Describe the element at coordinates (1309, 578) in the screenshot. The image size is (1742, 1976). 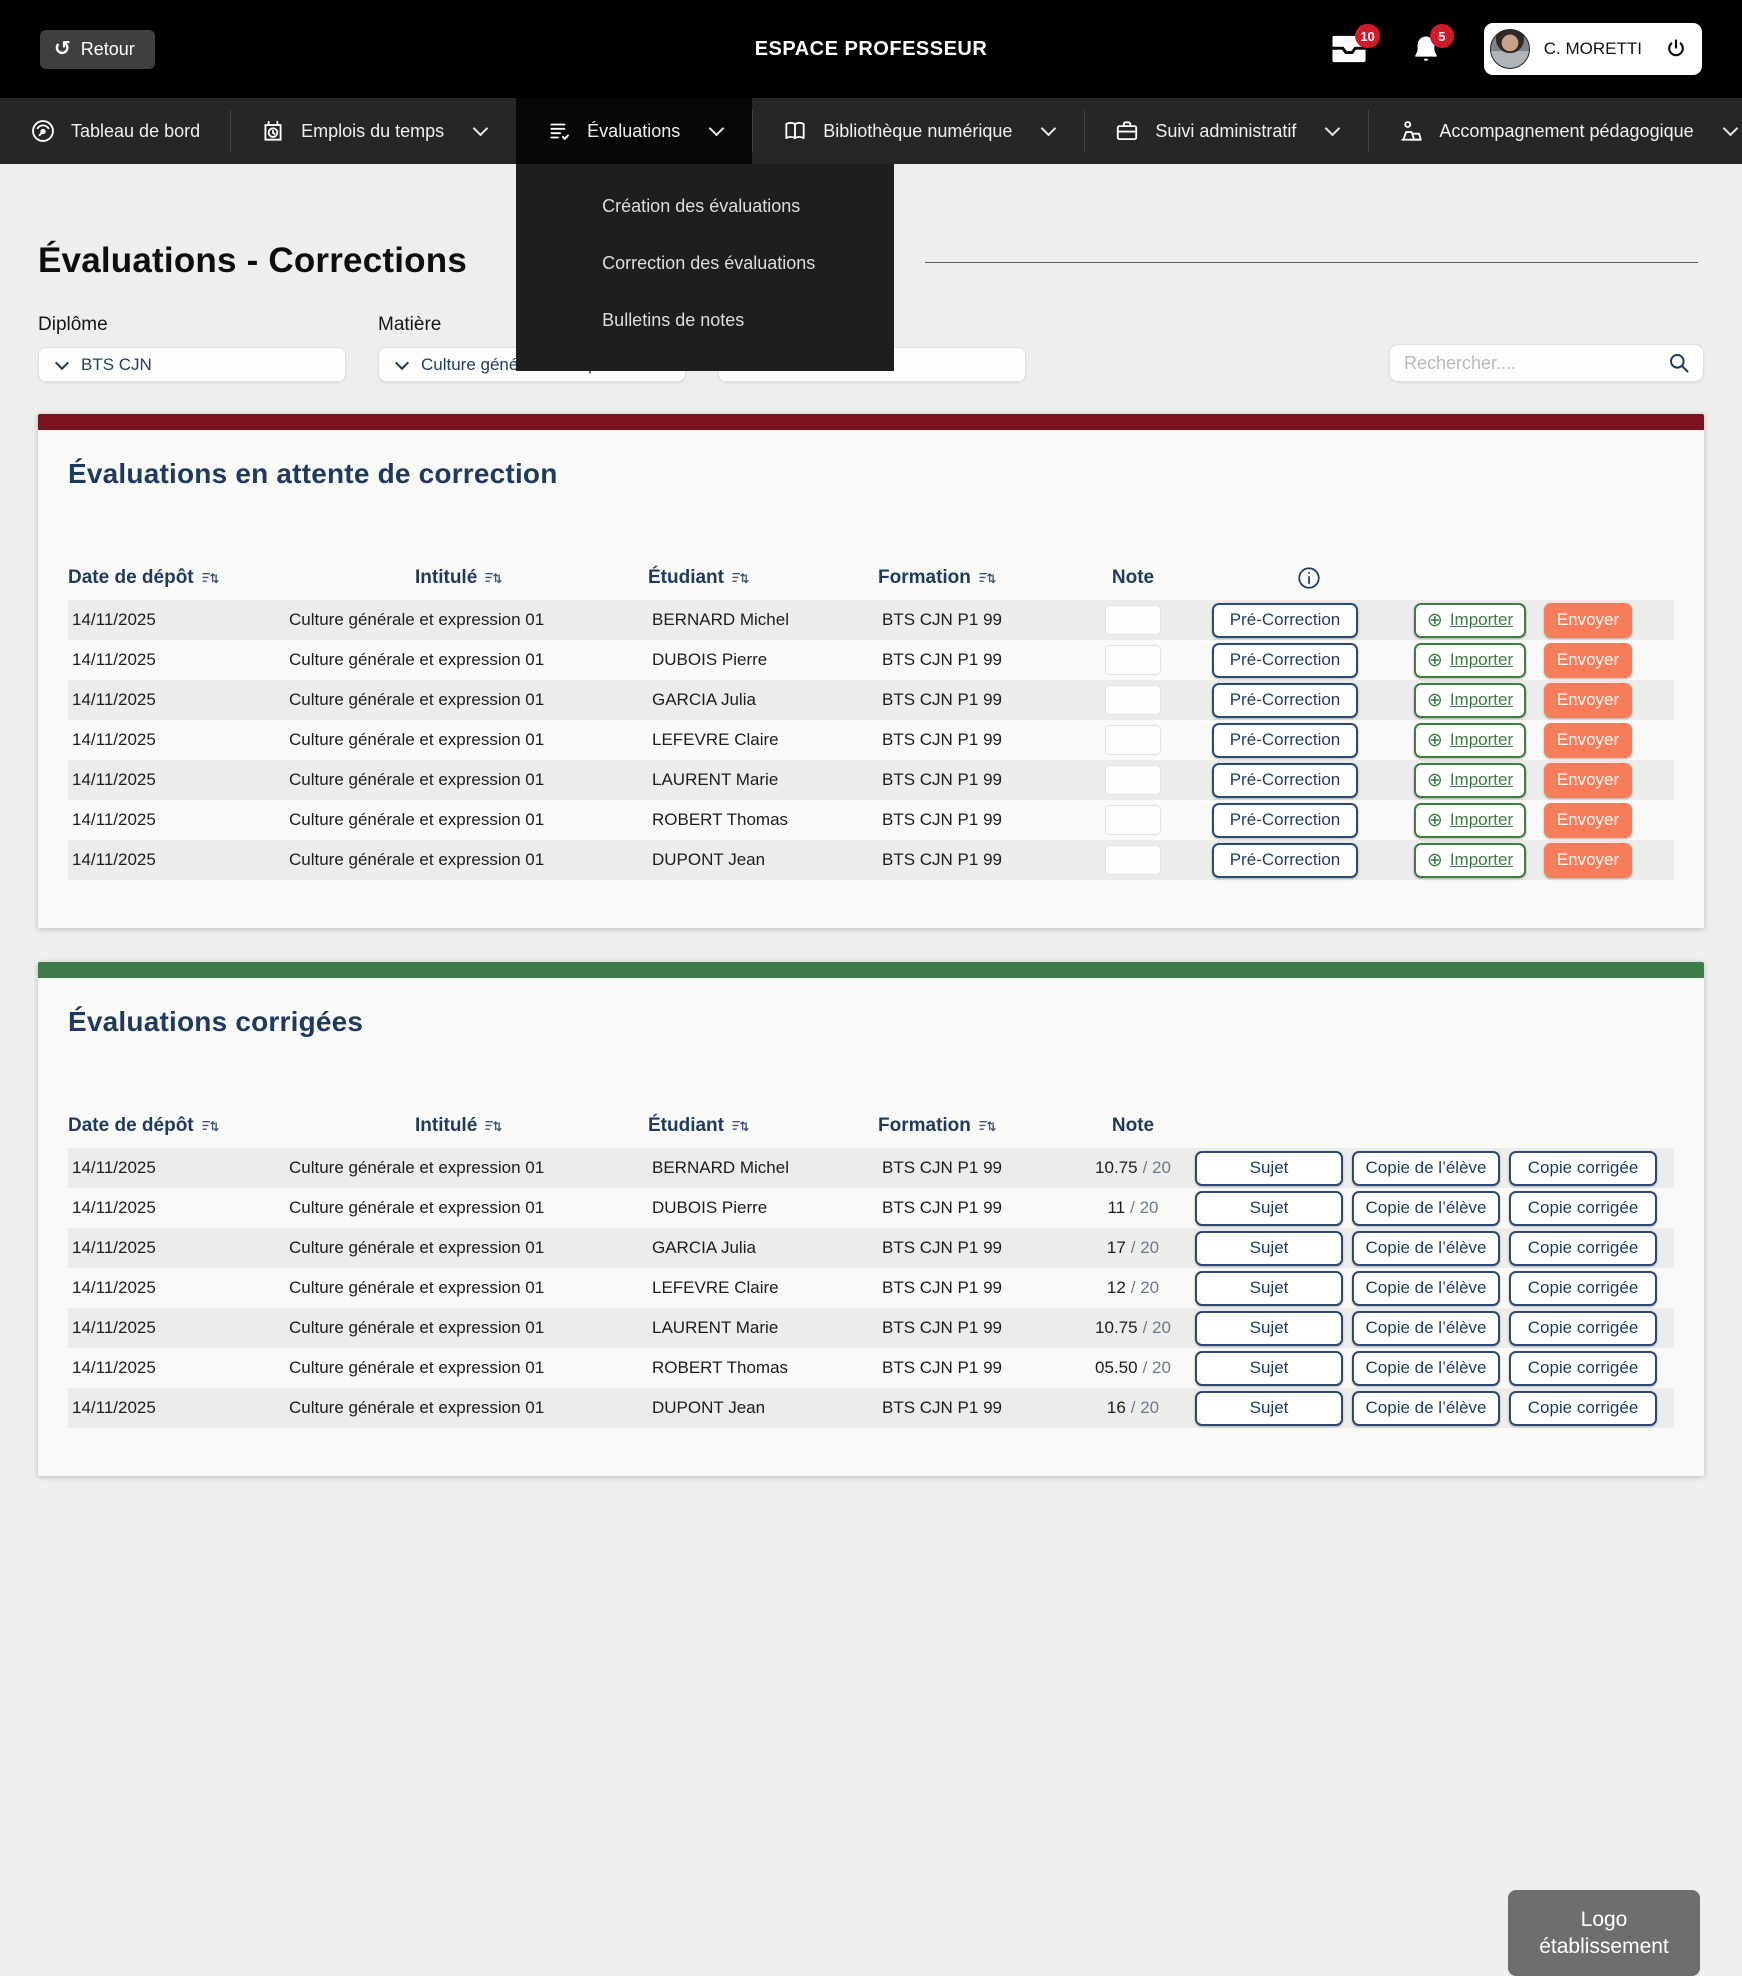
I see `info-icon` at that location.